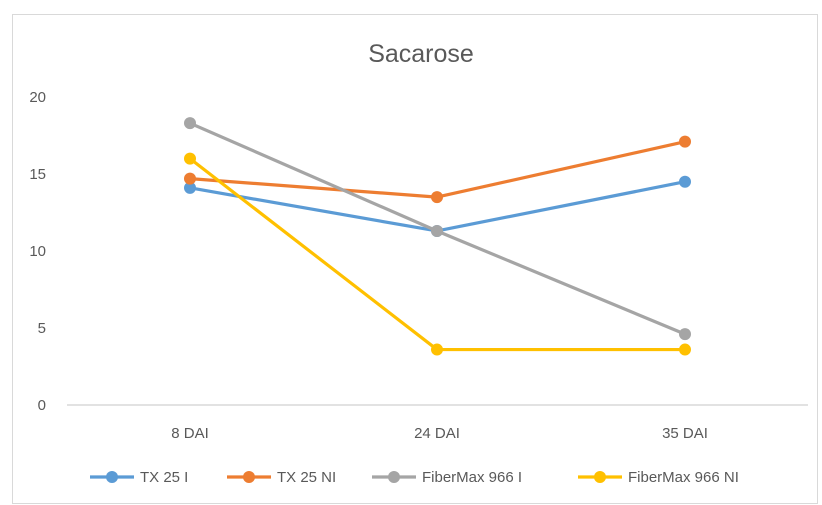 This screenshot has width=822, height=505. Describe the element at coordinates (37, 174) in the screenshot. I see `y-tick-label: 15` at that location.